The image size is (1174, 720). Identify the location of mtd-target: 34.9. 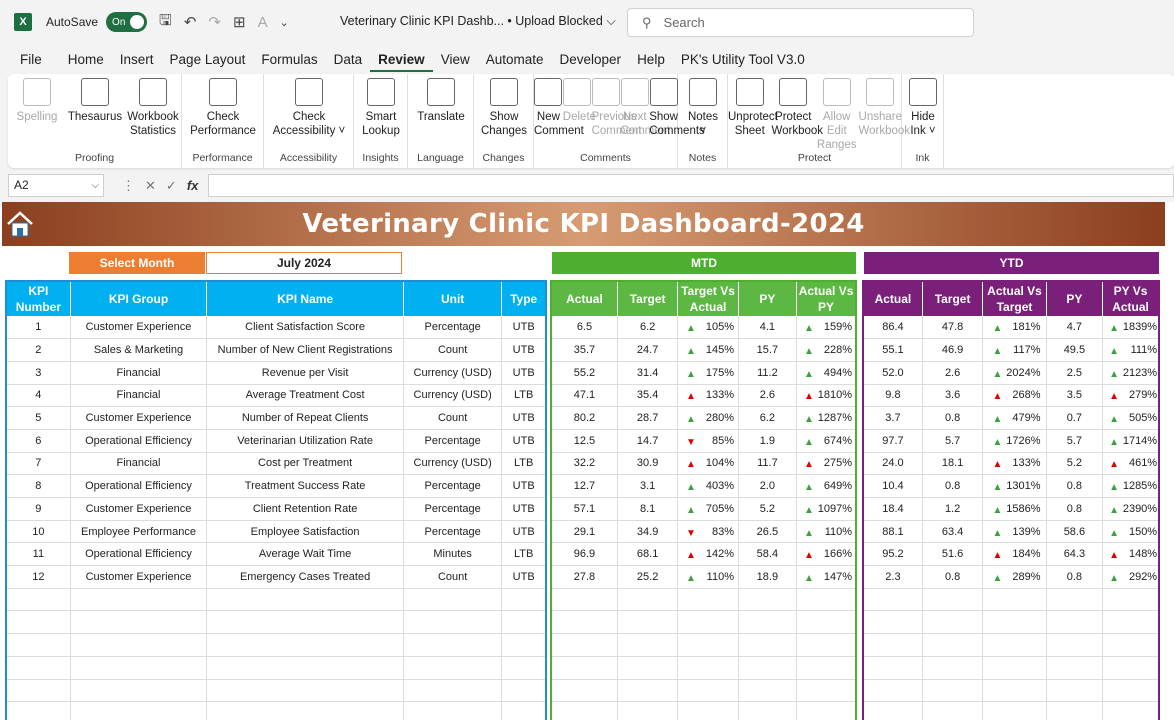
(648, 532).